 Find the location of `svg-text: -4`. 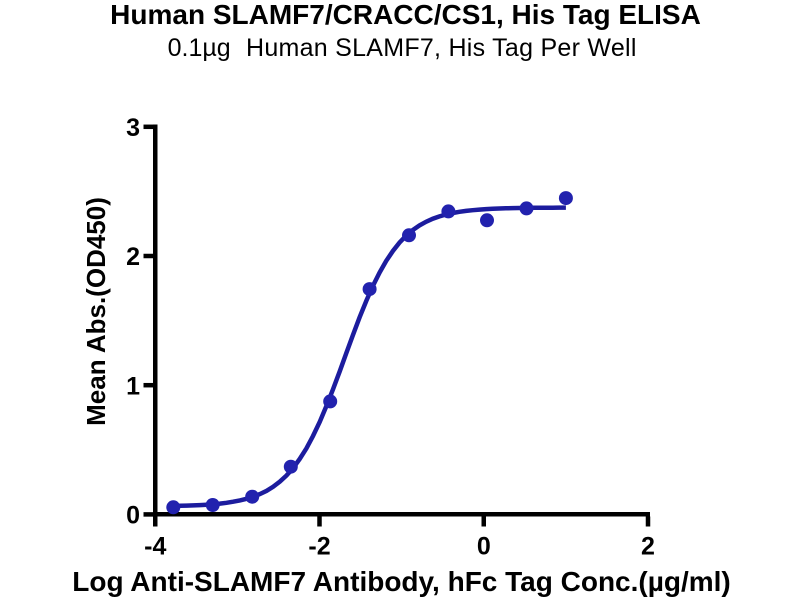

svg-text: -4 is located at coordinates (155, 547).